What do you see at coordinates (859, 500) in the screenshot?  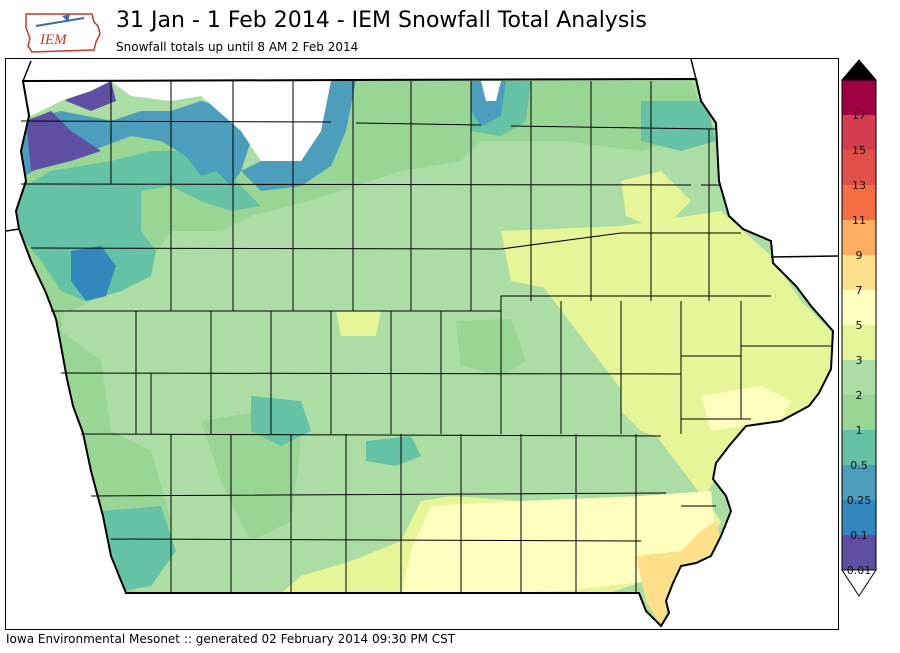 I see `colorbar-label-0.25: 0.25` at bounding box center [859, 500].